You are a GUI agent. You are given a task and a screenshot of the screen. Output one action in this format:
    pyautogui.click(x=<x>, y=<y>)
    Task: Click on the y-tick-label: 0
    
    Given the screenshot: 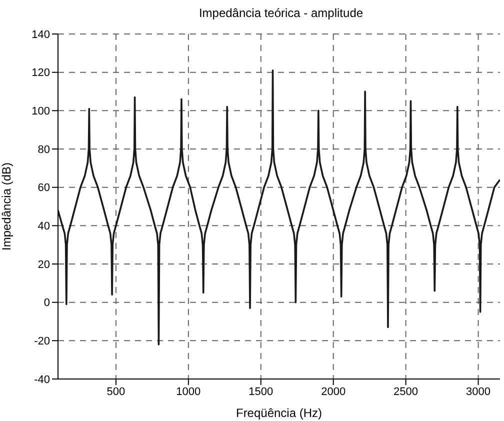 What is the action you would take?
    pyautogui.click(x=47, y=303)
    